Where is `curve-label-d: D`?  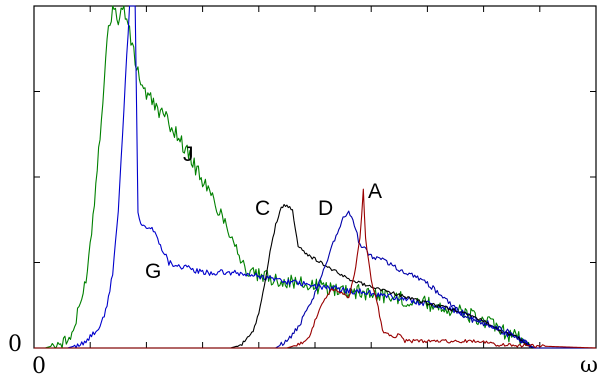 curve-label-d: D is located at coordinates (325, 208).